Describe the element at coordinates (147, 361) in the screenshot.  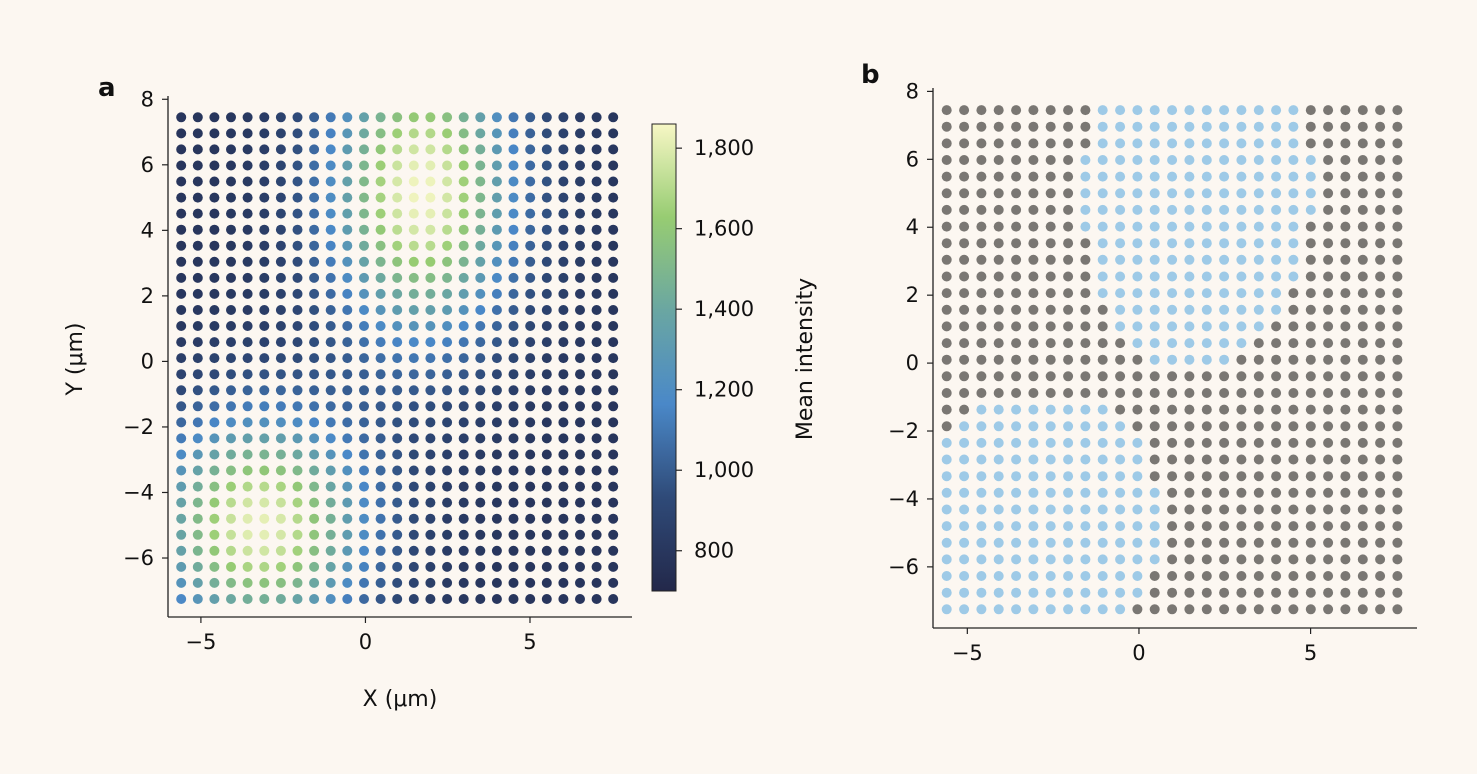
I see `panel-a-y-tick-label: 0` at that location.